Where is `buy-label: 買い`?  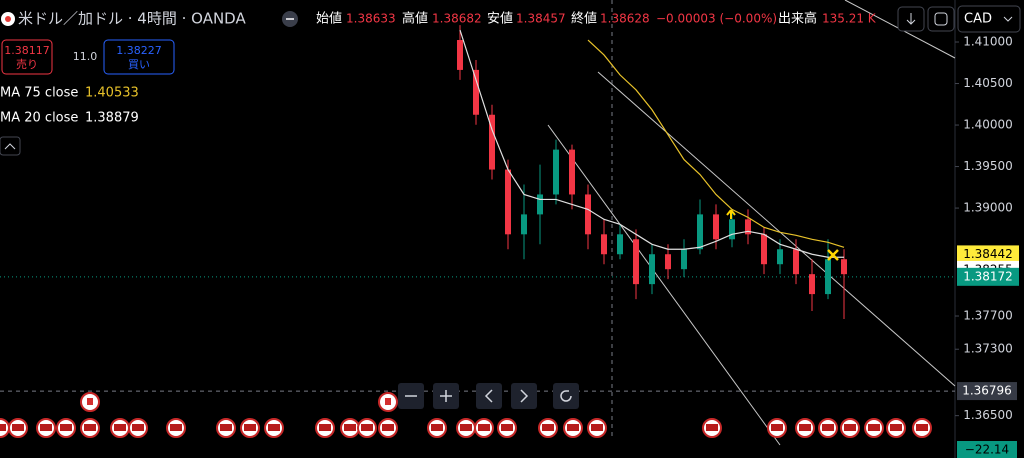
buy-label: 買い is located at coordinates (139, 64).